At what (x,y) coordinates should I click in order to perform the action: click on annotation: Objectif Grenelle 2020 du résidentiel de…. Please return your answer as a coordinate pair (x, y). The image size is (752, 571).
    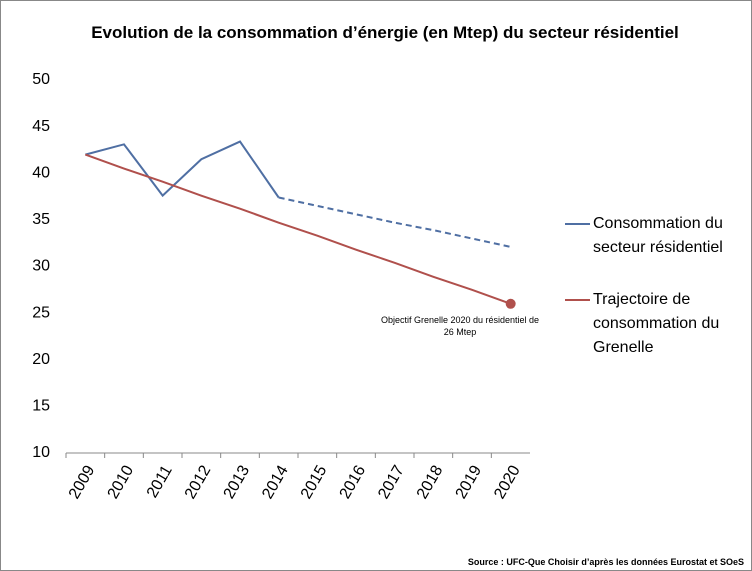
    Looking at the image, I should click on (460, 326).